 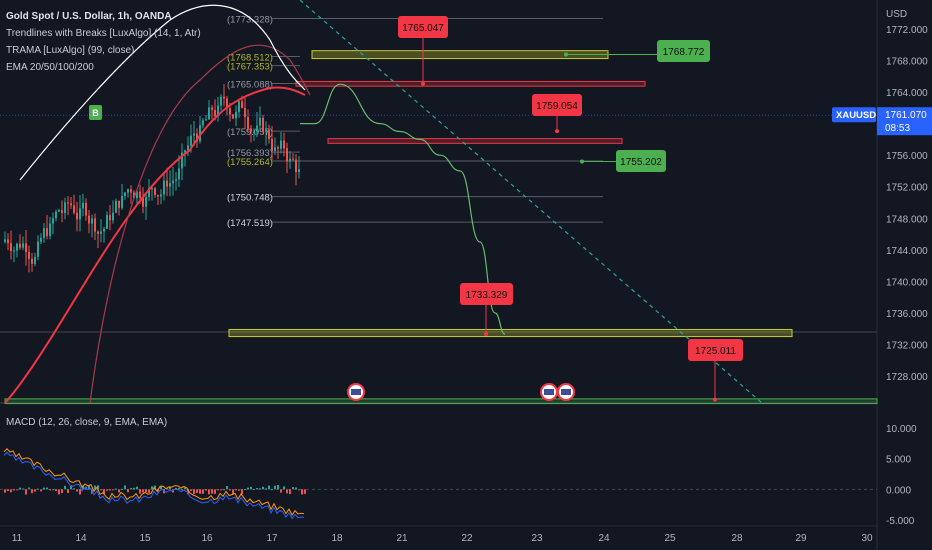 I want to click on target-dot, so click(x=423, y=83).